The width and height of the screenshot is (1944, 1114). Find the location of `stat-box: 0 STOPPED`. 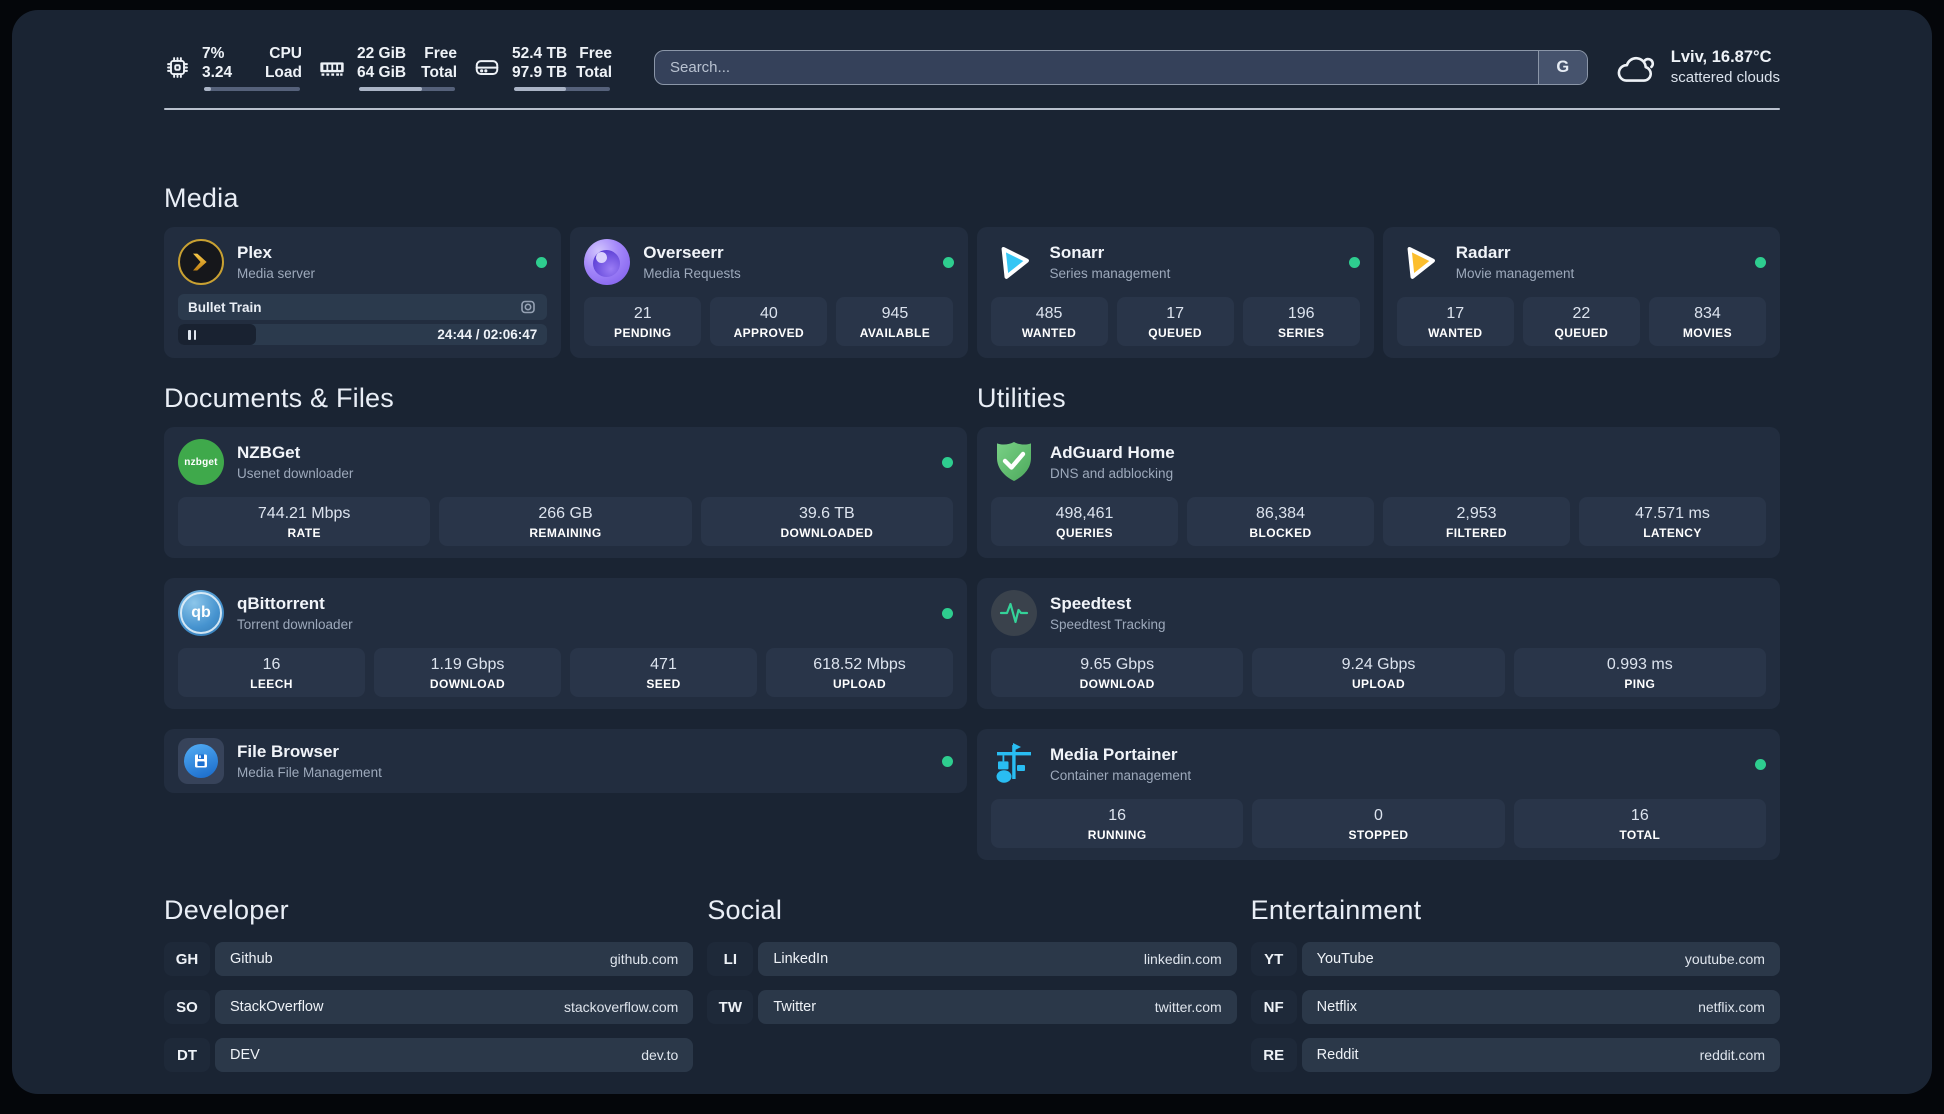

stat-box: 0 STOPPED is located at coordinates (1378, 823).